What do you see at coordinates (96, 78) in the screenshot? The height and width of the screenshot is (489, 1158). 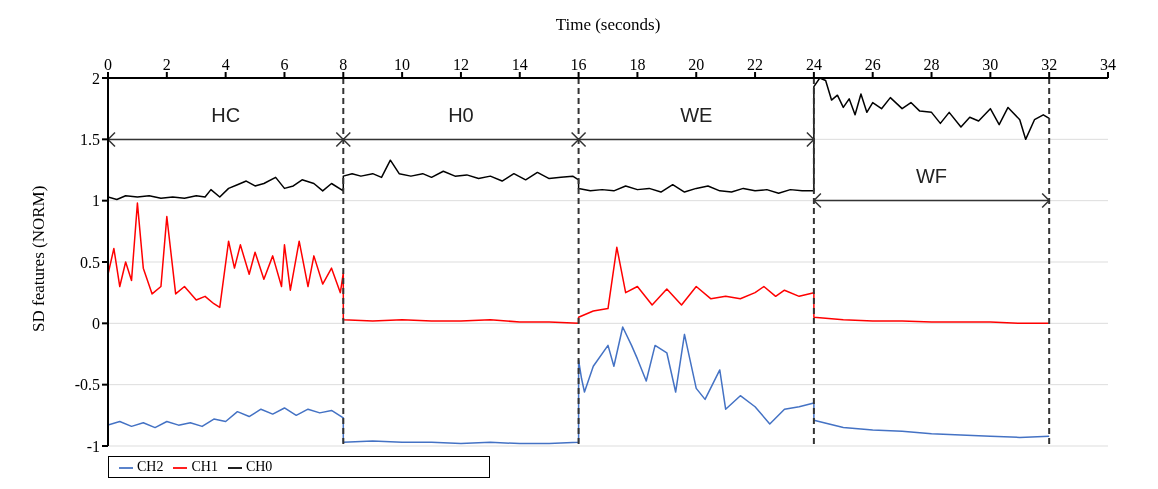 I see `y-tick-label: 2` at bounding box center [96, 78].